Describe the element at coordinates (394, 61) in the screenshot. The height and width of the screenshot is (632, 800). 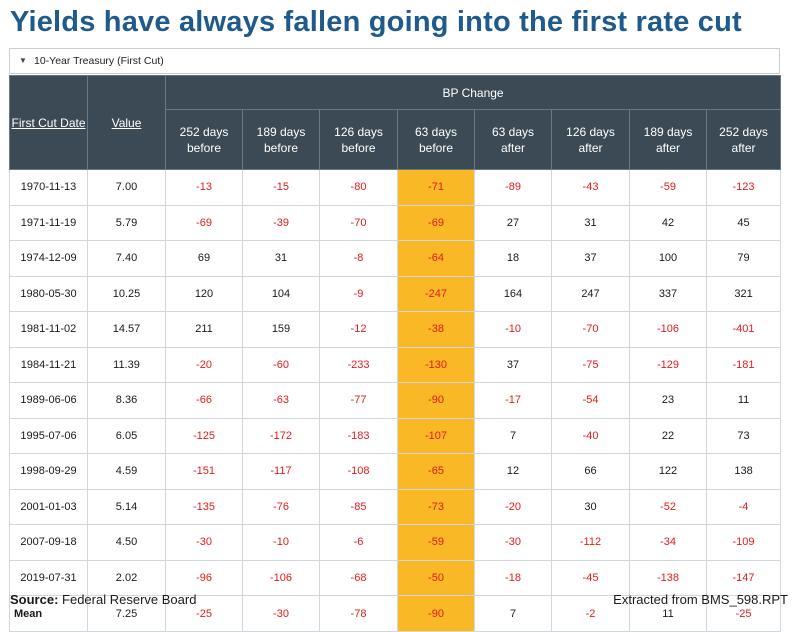
I see `series-dropdown: ▼ 10-Year Treasury (First Cut)` at that location.